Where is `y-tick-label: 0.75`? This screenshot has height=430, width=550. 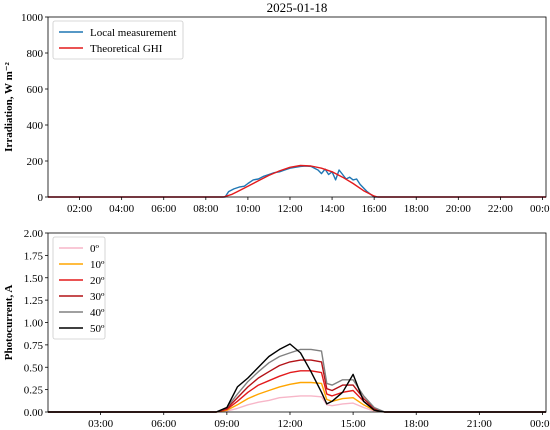
y-tick-label: 0.75 is located at coordinates (34, 346).